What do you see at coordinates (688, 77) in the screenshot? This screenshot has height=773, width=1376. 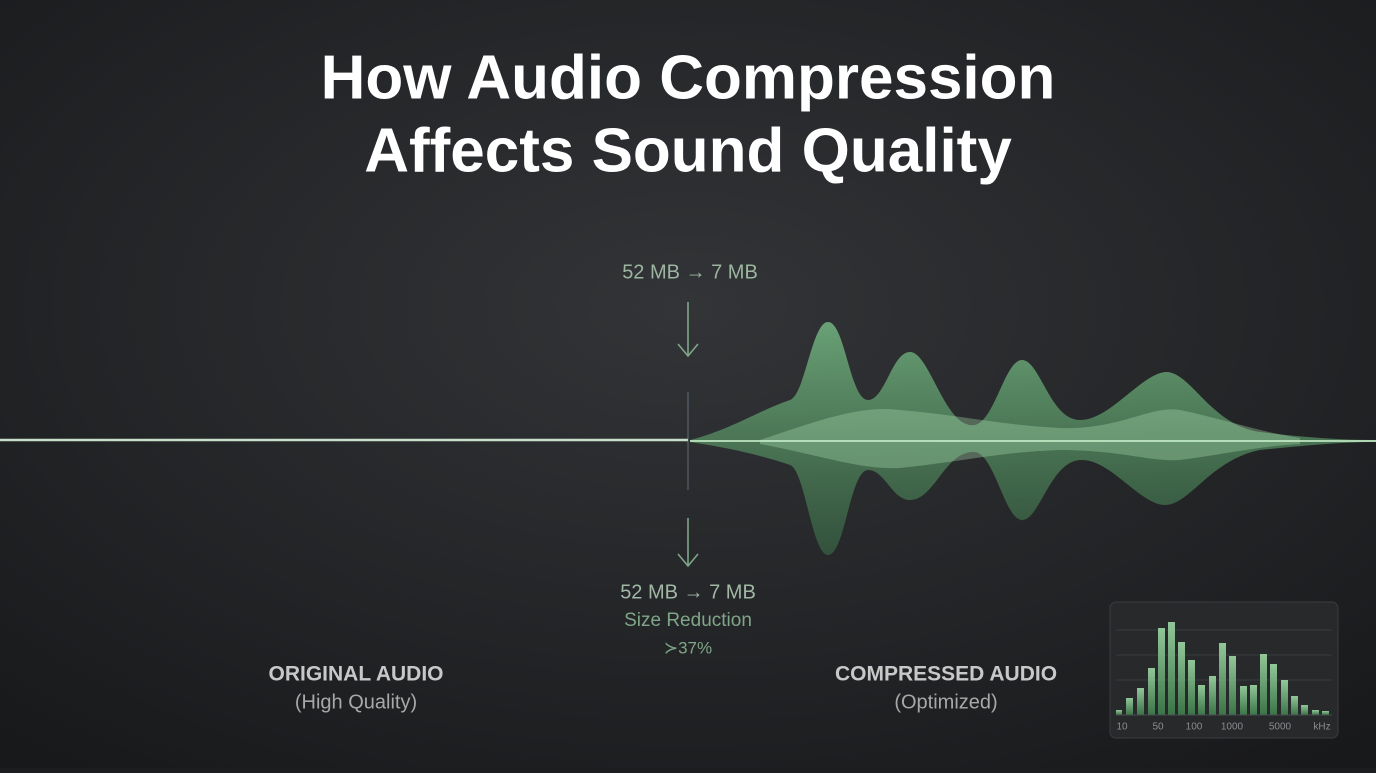 I see `title-line: How Audio Compression` at bounding box center [688, 77].